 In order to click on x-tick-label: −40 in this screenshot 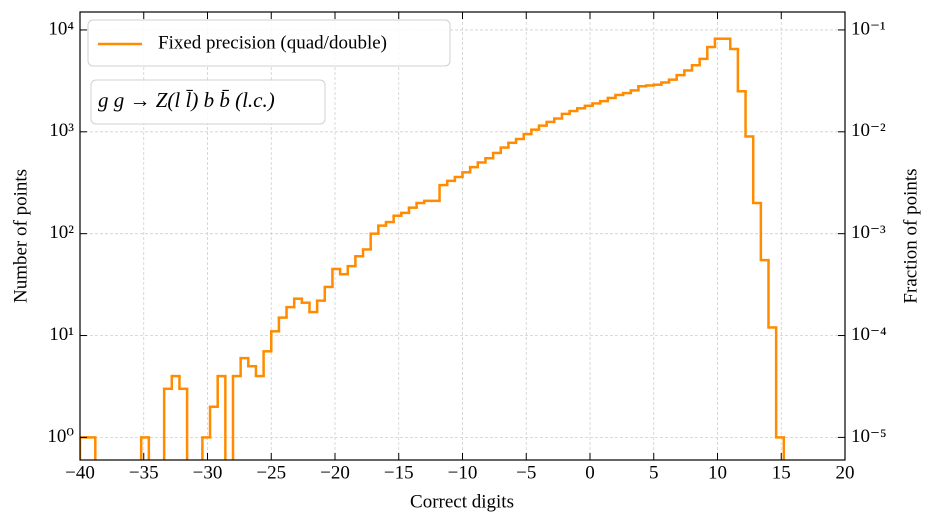, I will do `click(80, 472)`.